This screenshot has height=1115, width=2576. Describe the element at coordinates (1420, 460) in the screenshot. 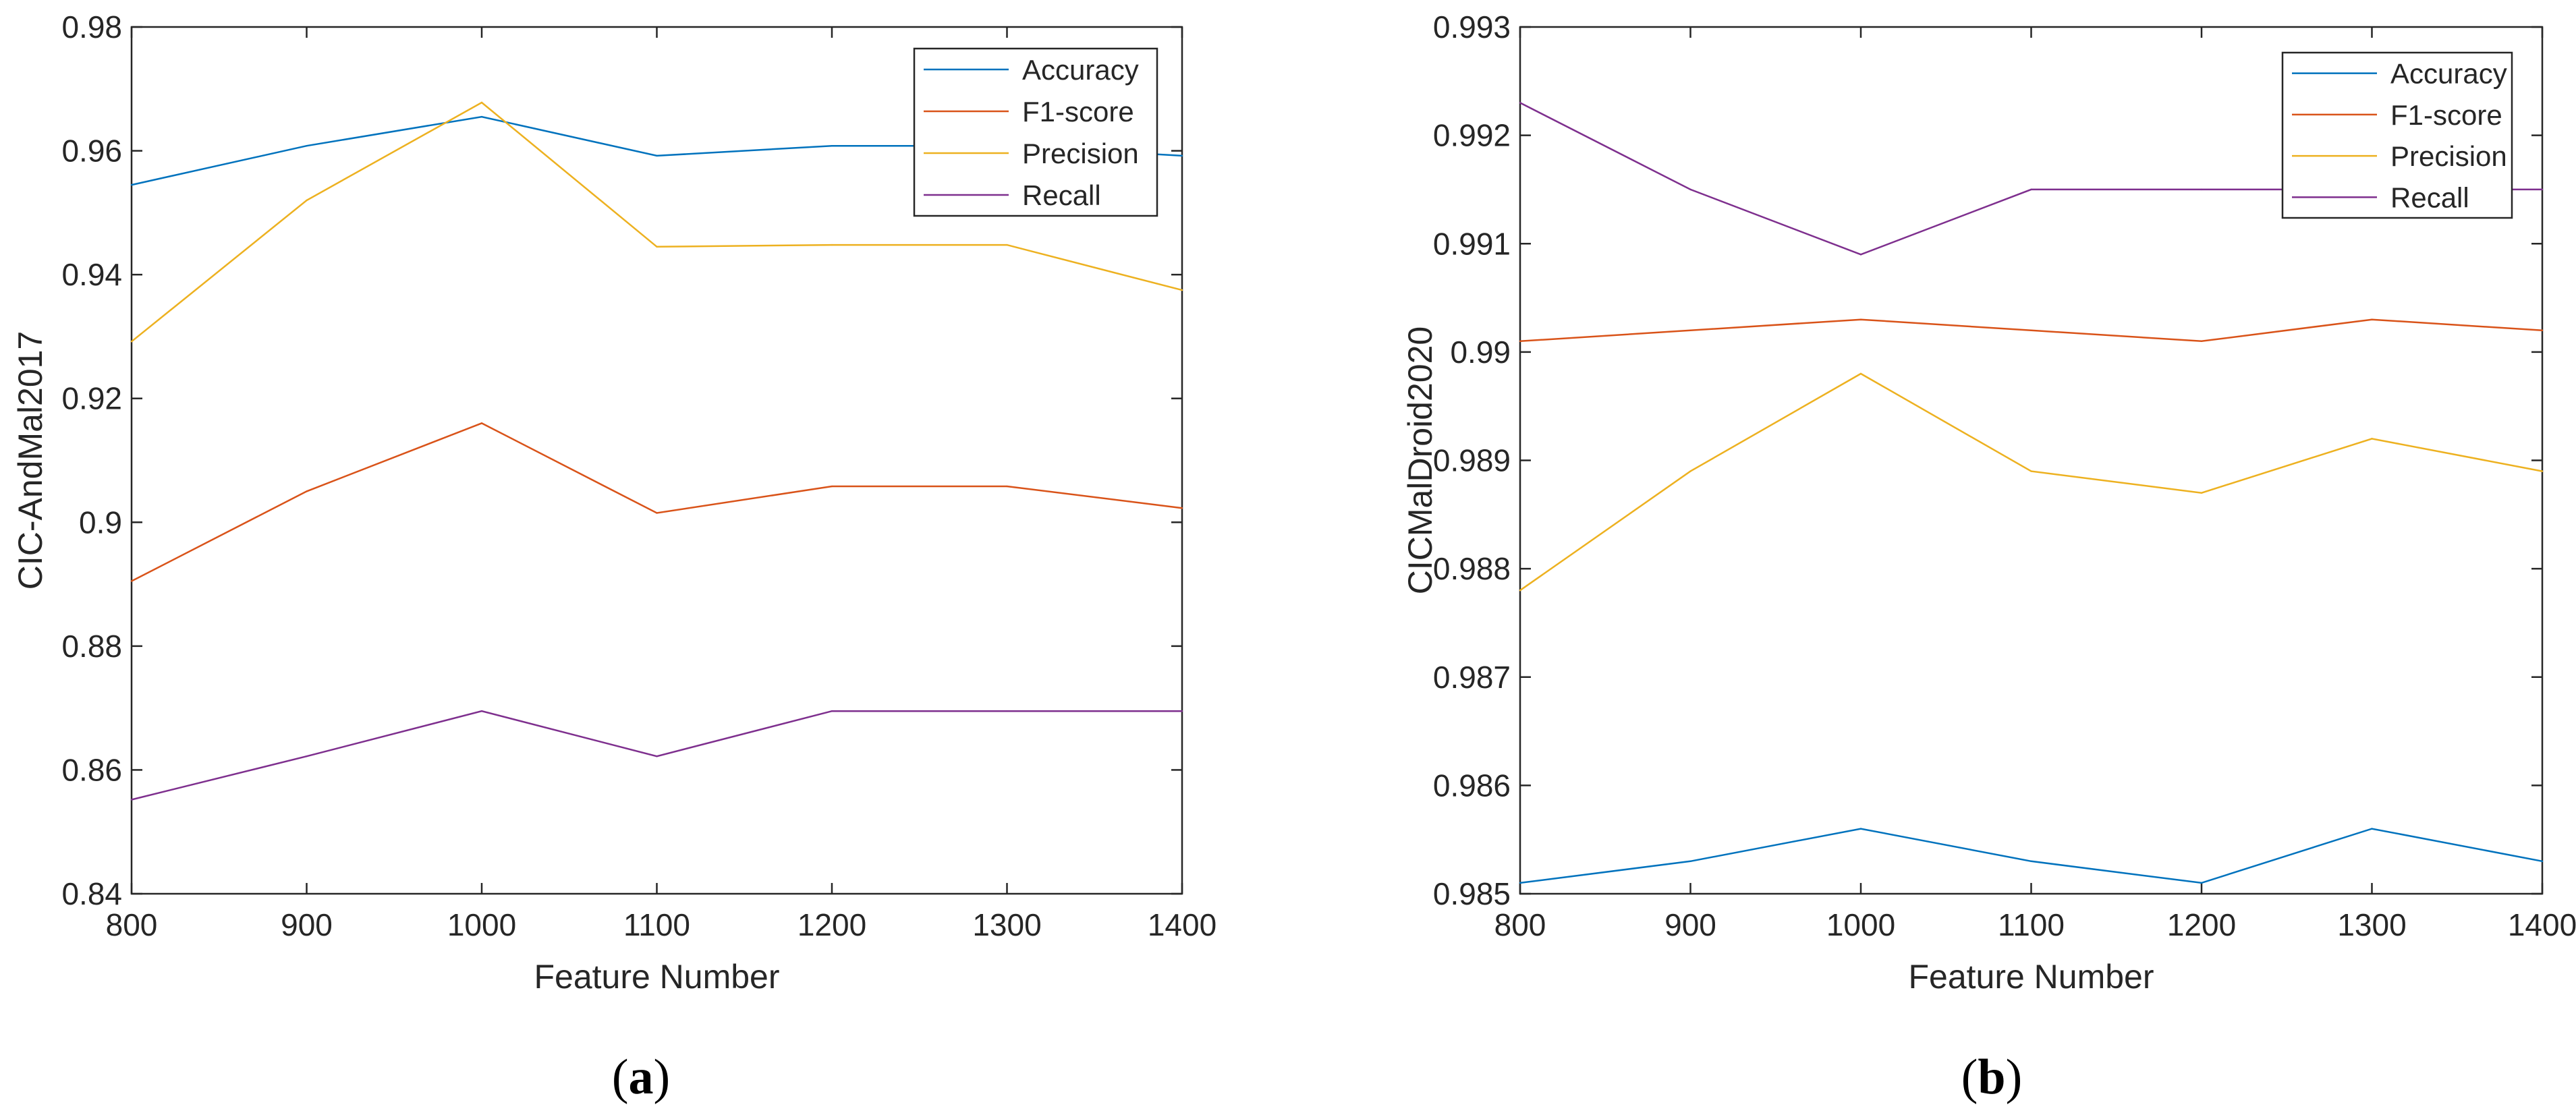

I see `y-axis-label: CICMalDroid2020` at that location.